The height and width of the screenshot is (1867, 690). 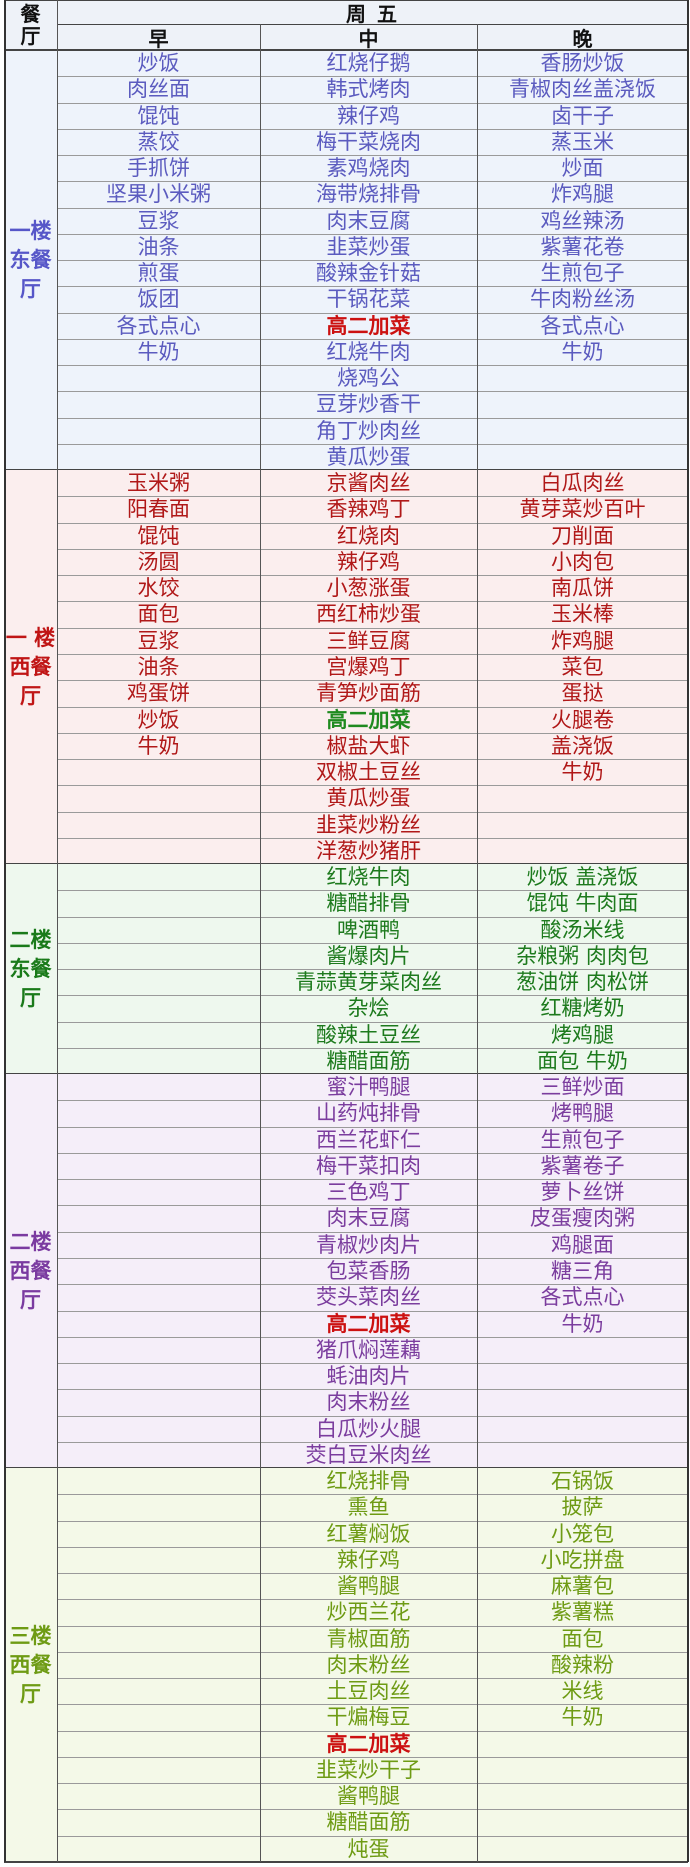 What do you see at coordinates (582, 483) in the screenshot?
I see `dinner-item: 白瓜肉丝` at bounding box center [582, 483].